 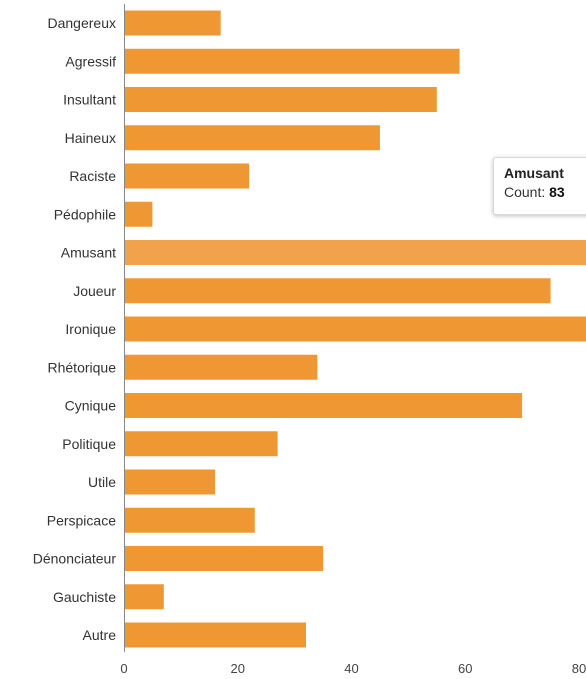 What do you see at coordinates (280, 99) in the screenshot?
I see `bar-insultant` at bounding box center [280, 99].